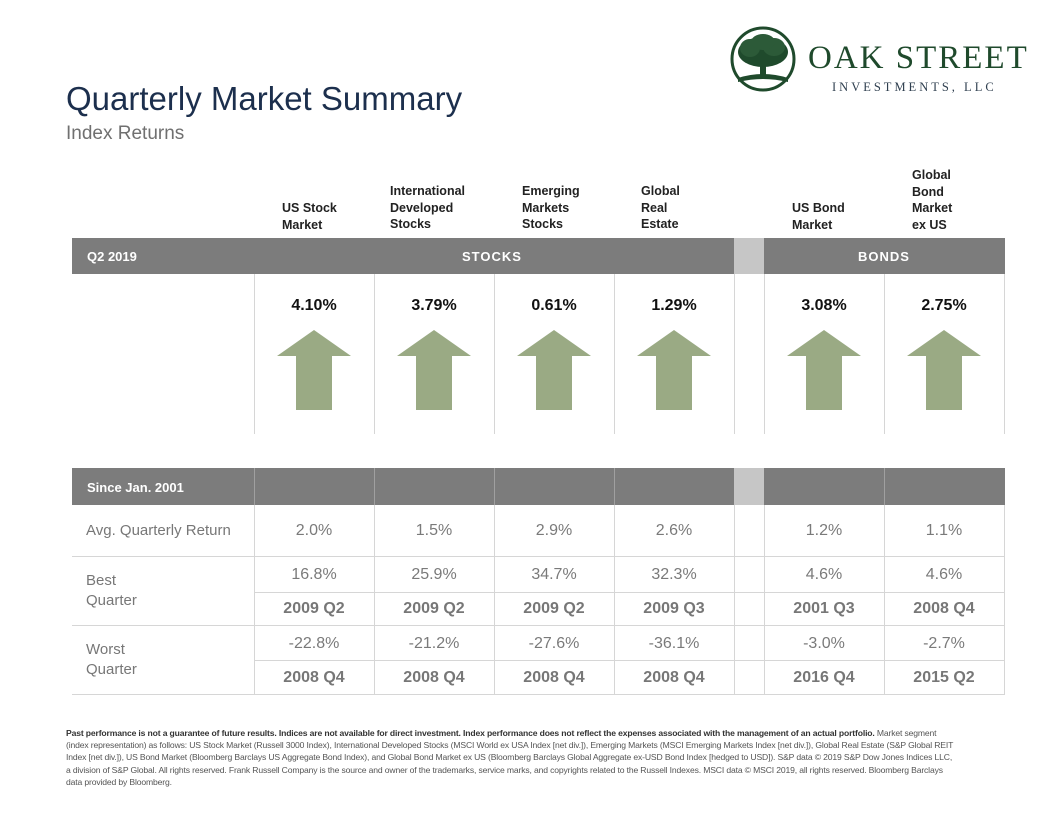 The image size is (1056, 816). What do you see at coordinates (111, 590) in the screenshot?
I see `best-quarter-label: Best Quarter` at bounding box center [111, 590].